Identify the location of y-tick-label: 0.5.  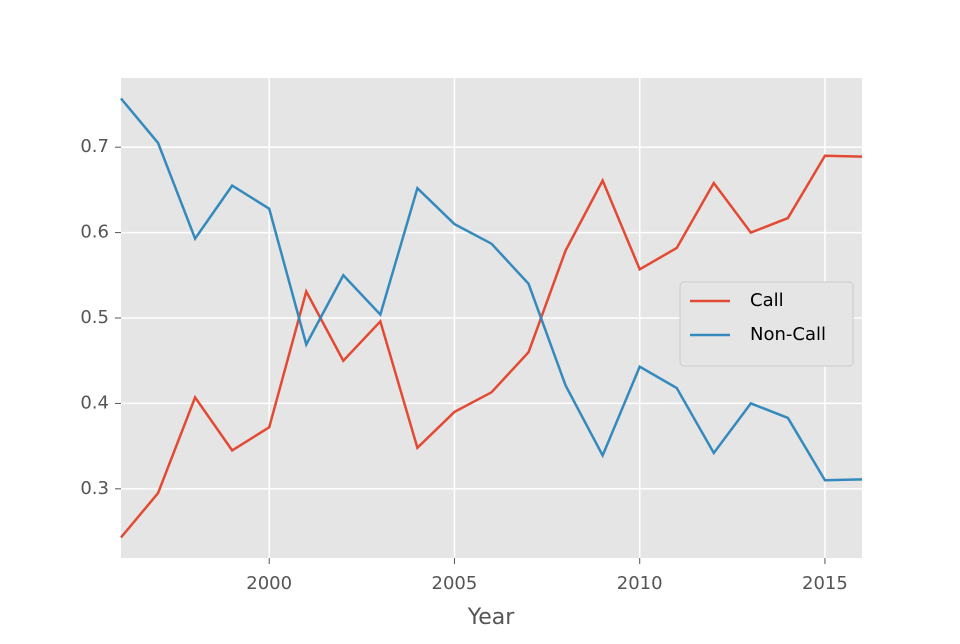
(94, 317).